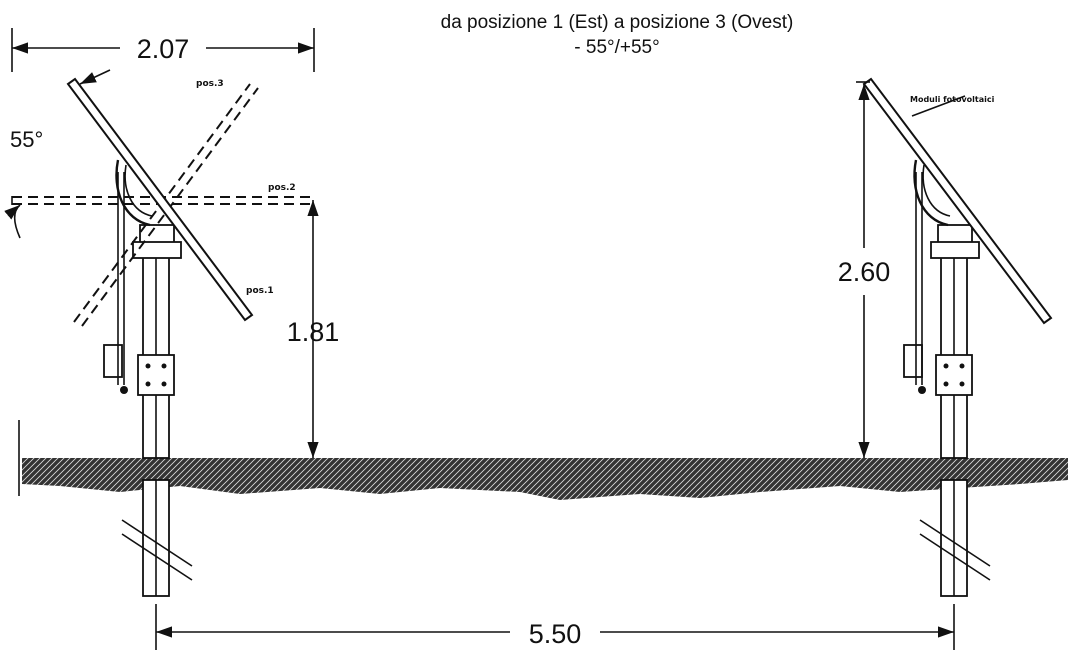 The height and width of the screenshot is (657, 1068). What do you see at coordinates (543, 460) in the screenshot?
I see `ground` at bounding box center [543, 460].